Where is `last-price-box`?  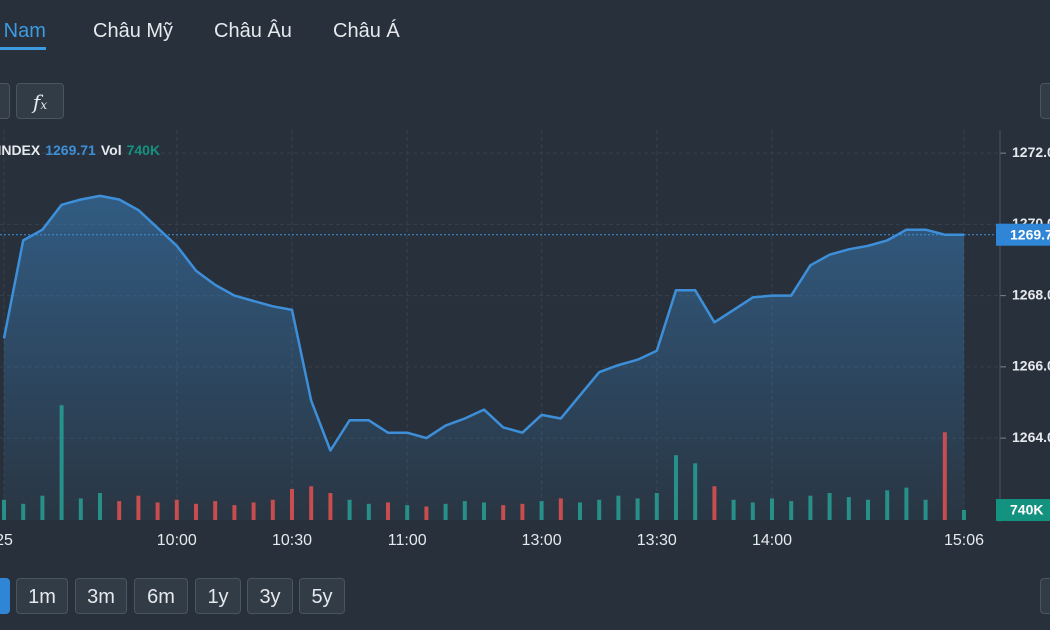 last-price-box is located at coordinates (1023, 234).